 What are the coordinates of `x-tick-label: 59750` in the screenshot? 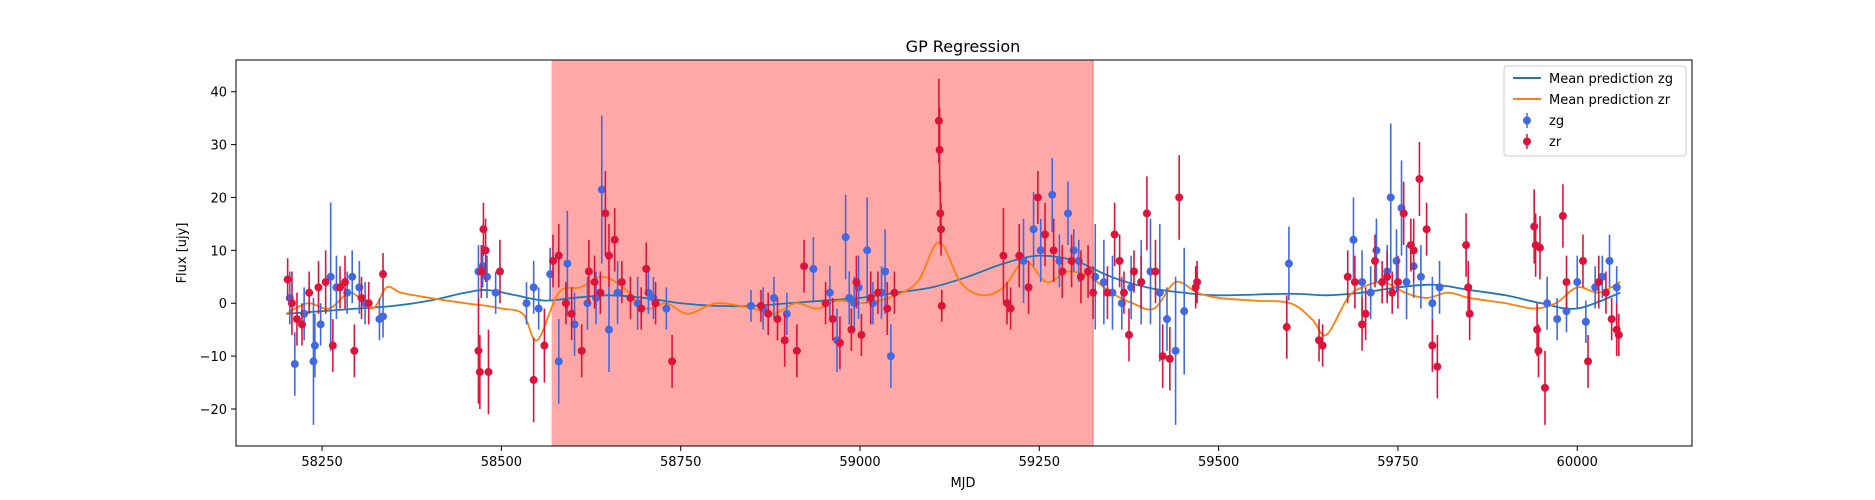 It's located at (1397, 462).